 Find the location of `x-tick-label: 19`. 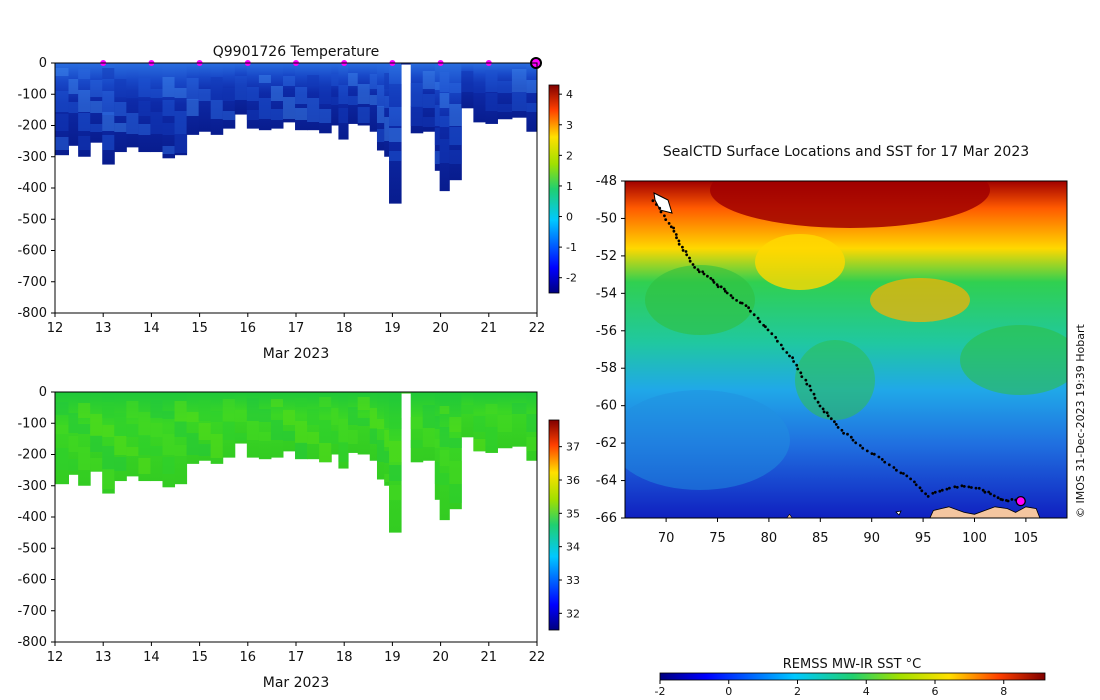

x-tick-label: 19 is located at coordinates (392, 657).